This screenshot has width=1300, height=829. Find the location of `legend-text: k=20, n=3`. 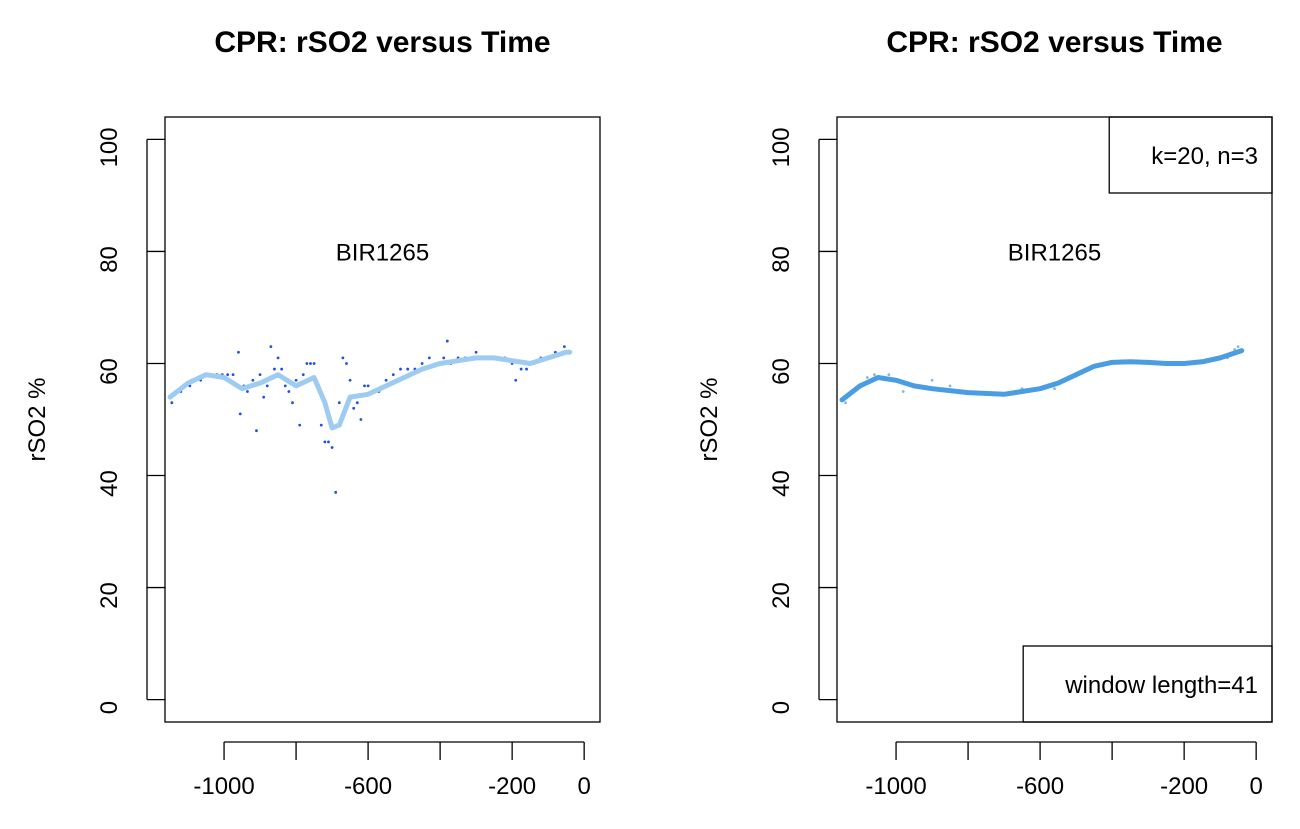

legend-text: k=20, n=3 is located at coordinates (1204, 156).